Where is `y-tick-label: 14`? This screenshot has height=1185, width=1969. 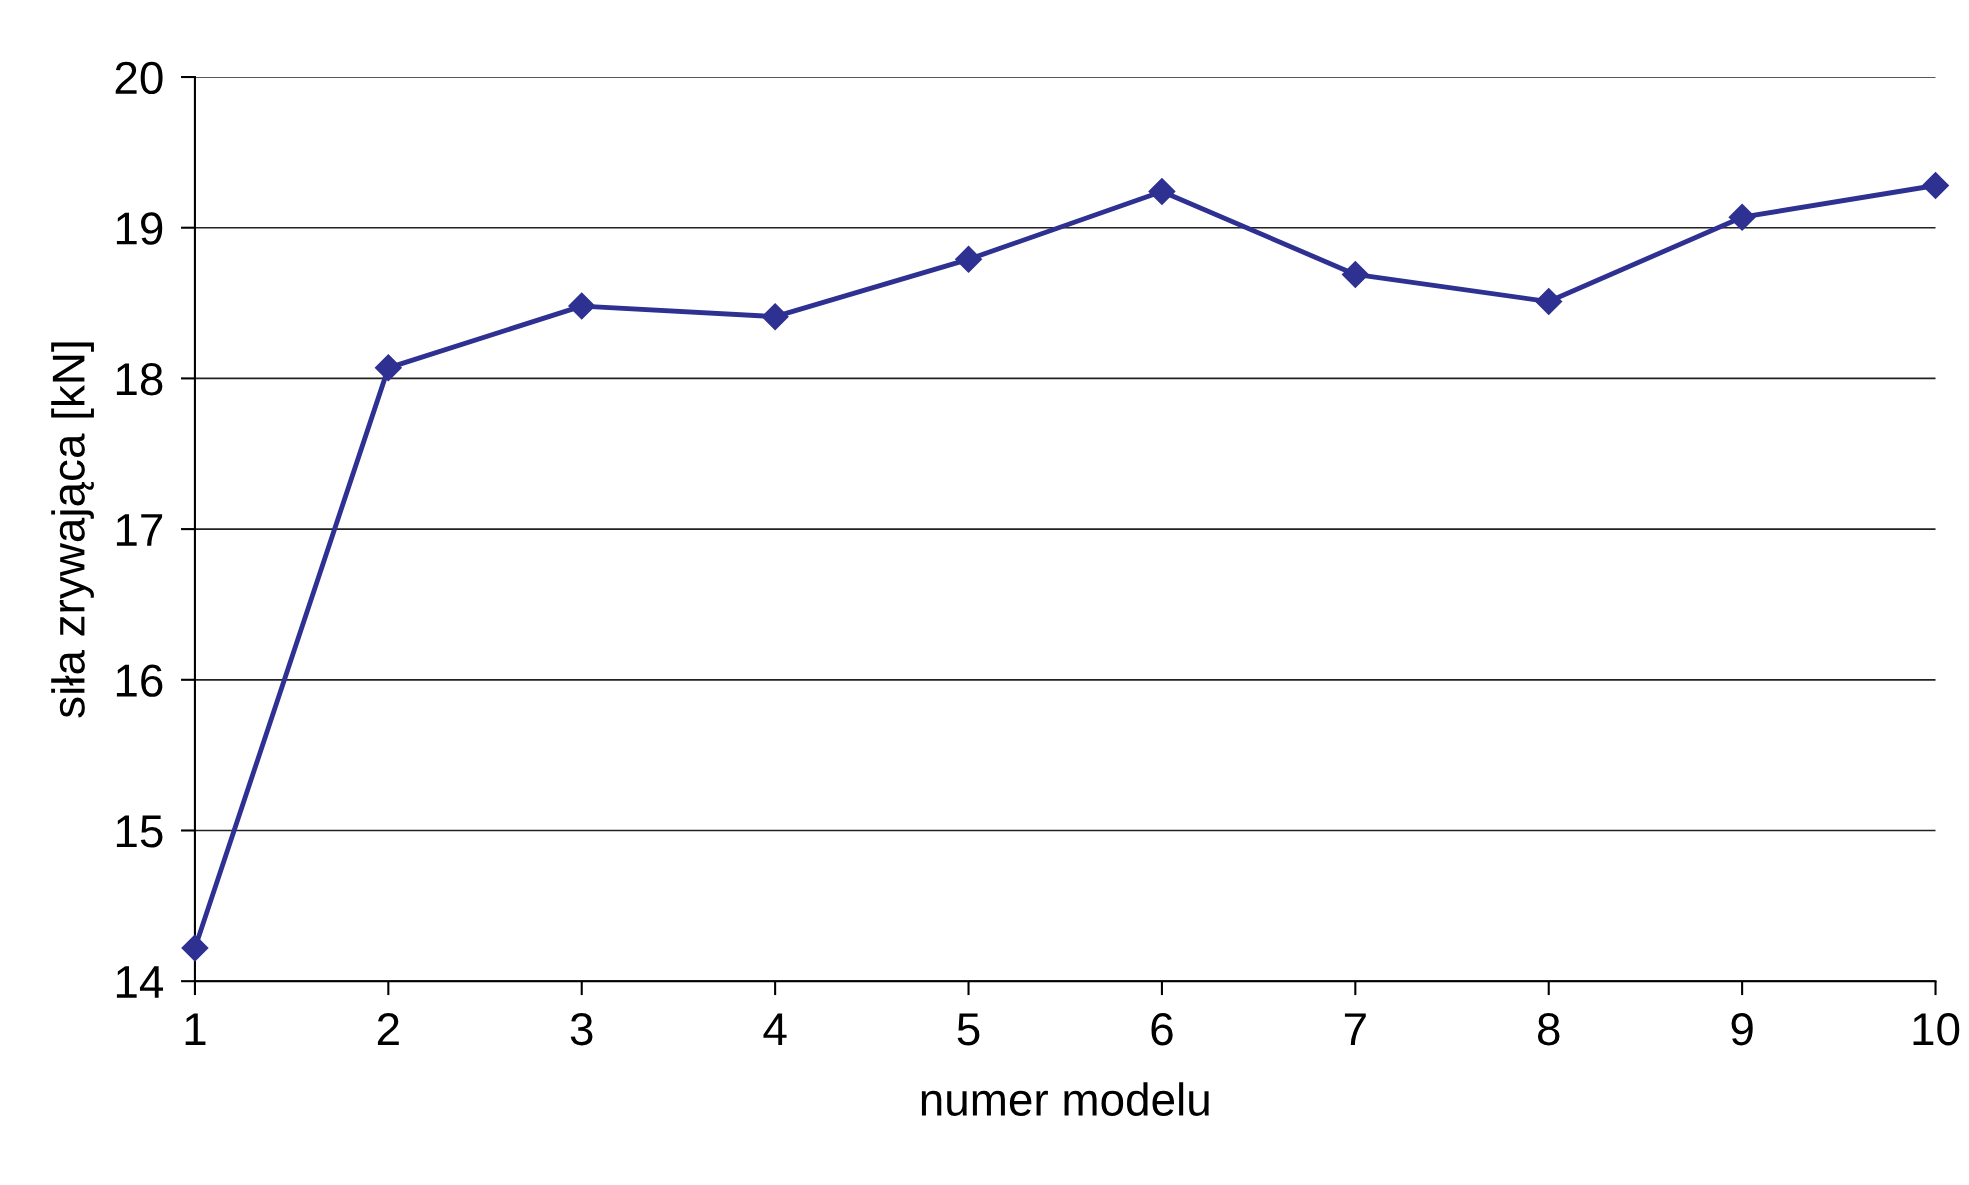
y-tick-label: 14 is located at coordinates (140, 982).